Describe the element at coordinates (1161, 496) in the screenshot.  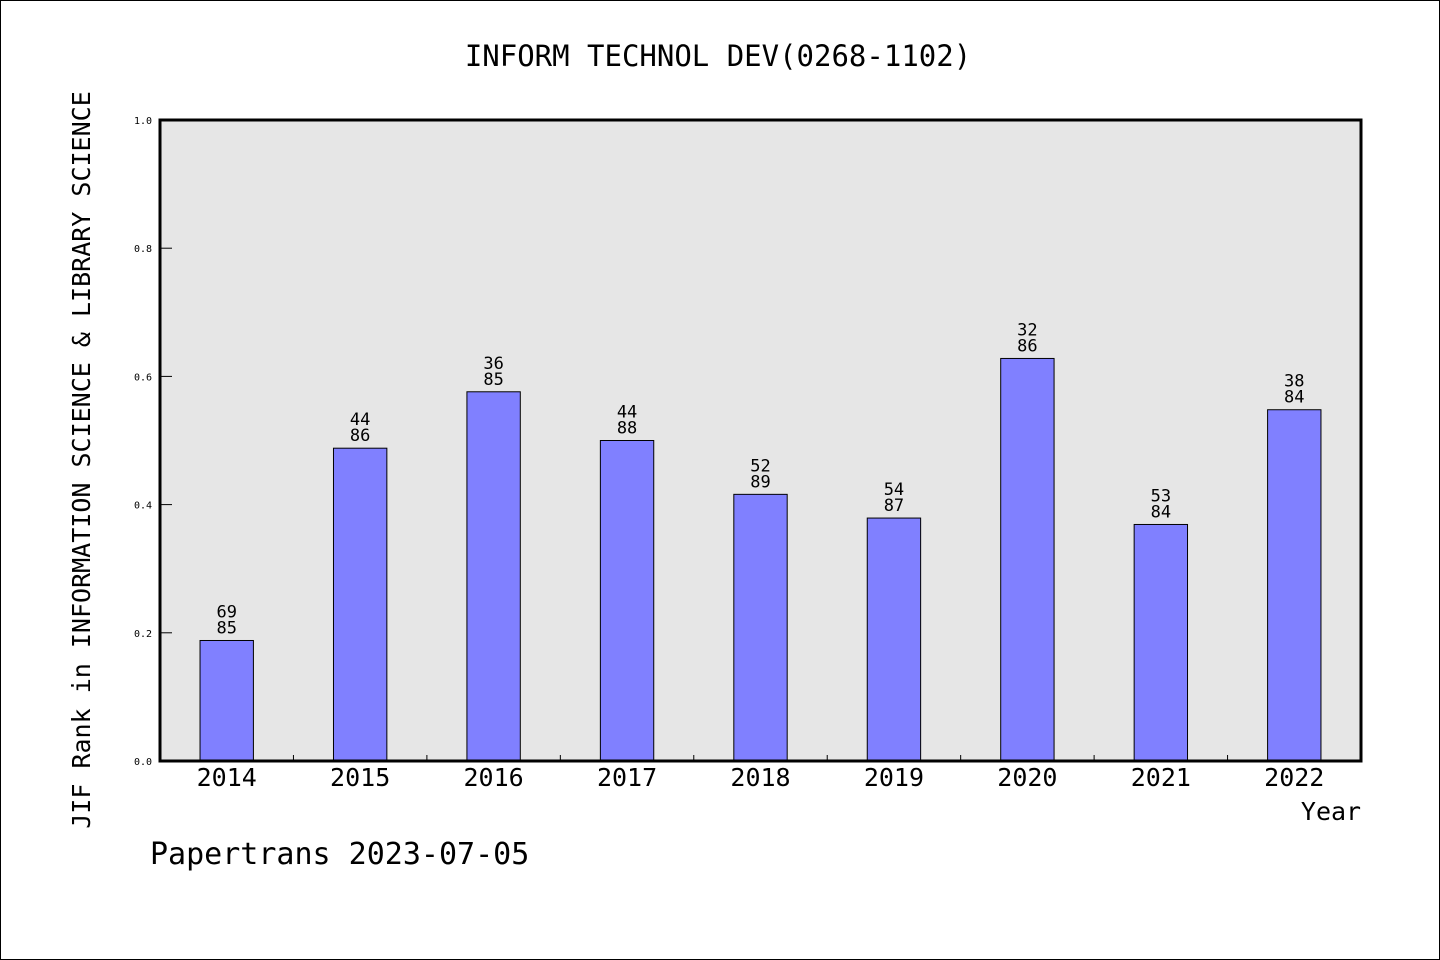
I see `bar-rank-label: 53` at that location.